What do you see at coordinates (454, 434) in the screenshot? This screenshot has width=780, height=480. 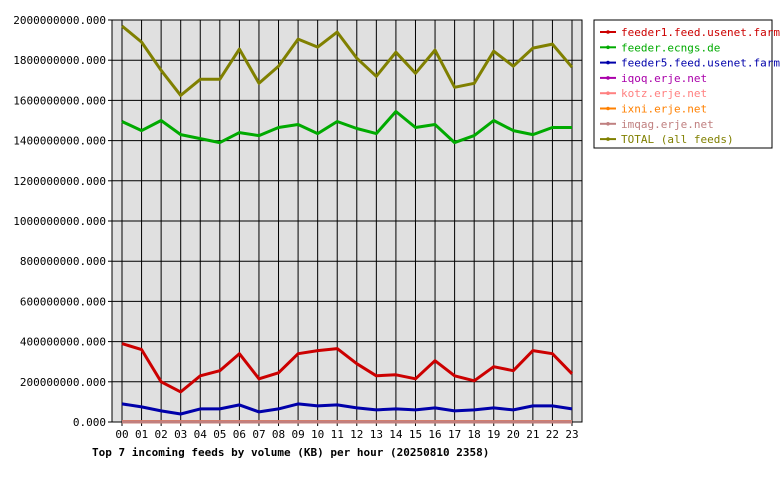 I see `x-tick-label: 17` at bounding box center [454, 434].